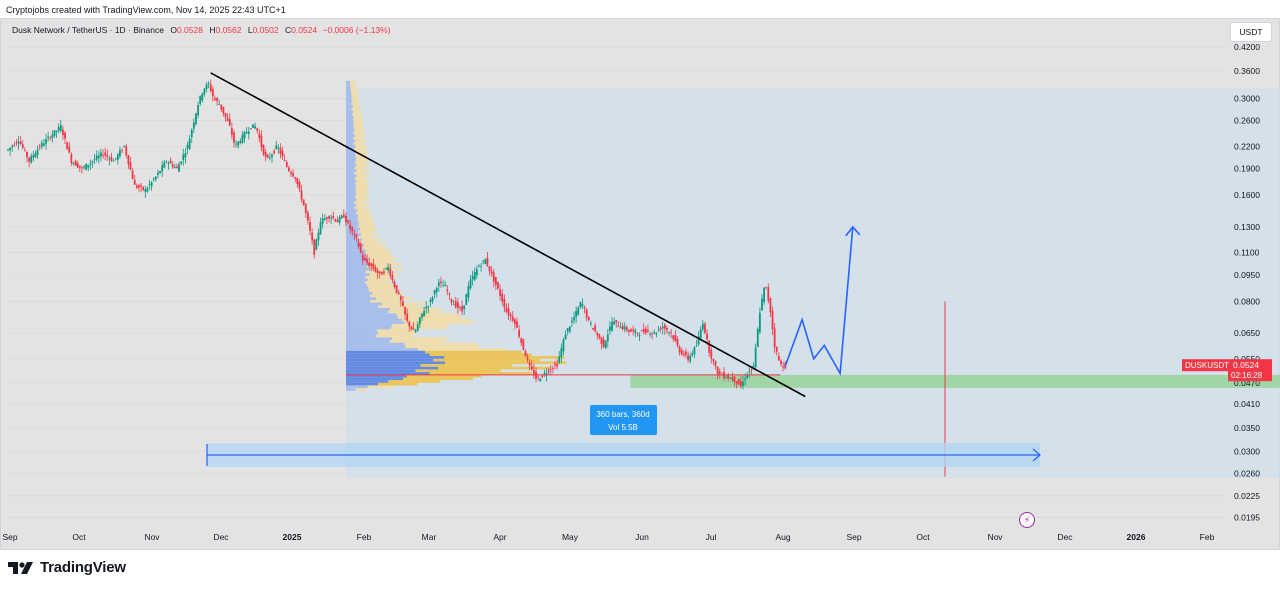  Describe the element at coordinates (1251, 32) in the screenshot. I see `currency-unit-button: USDT` at that location.